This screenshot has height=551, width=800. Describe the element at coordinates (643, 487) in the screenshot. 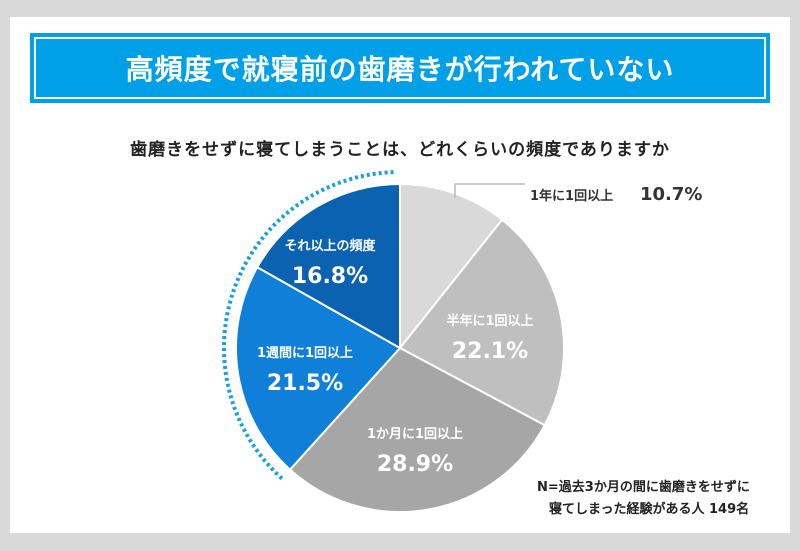

I see `note-line: N=過去3か月の間に歯磨きをせずに` at that location.